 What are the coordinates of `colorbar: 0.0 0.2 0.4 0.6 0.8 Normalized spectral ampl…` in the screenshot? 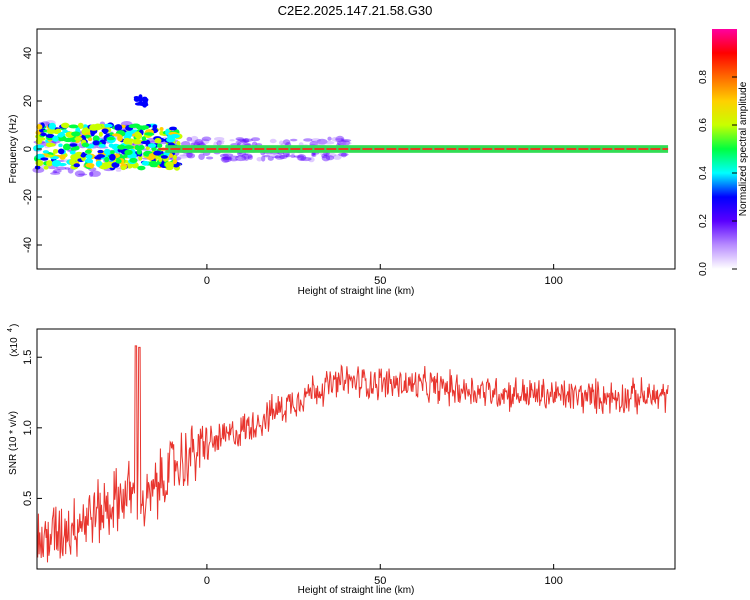 It's located at (723, 152).